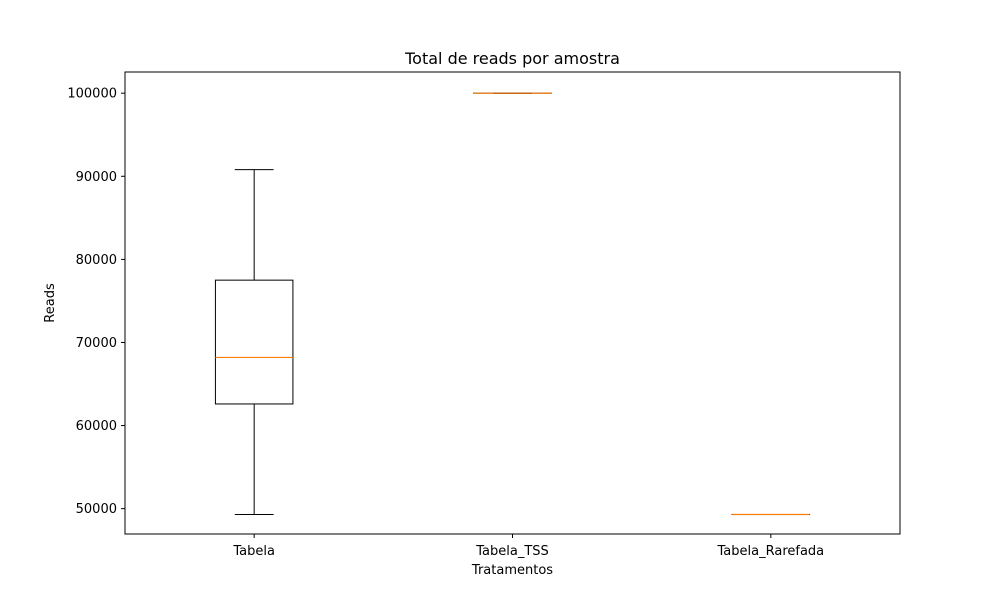  I want to click on y-tick-label: 90000, so click(96, 177).